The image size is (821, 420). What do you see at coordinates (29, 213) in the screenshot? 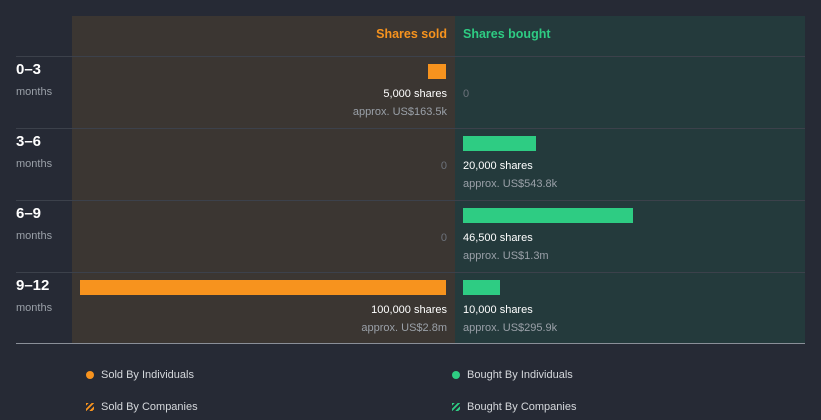
I see `period-label: 6–9` at bounding box center [29, 213].